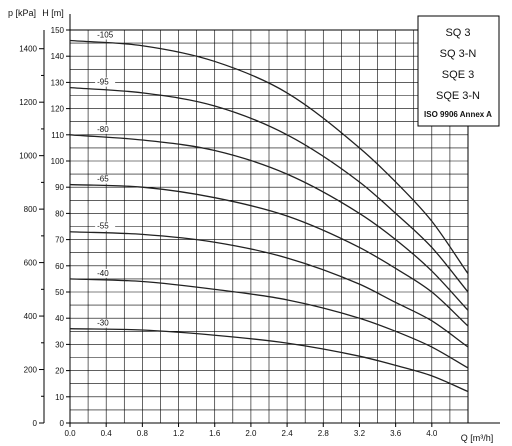  Describe the element at coordinates (59, 266) in the screenshot. I see `head-tick-label: 60` at that location.